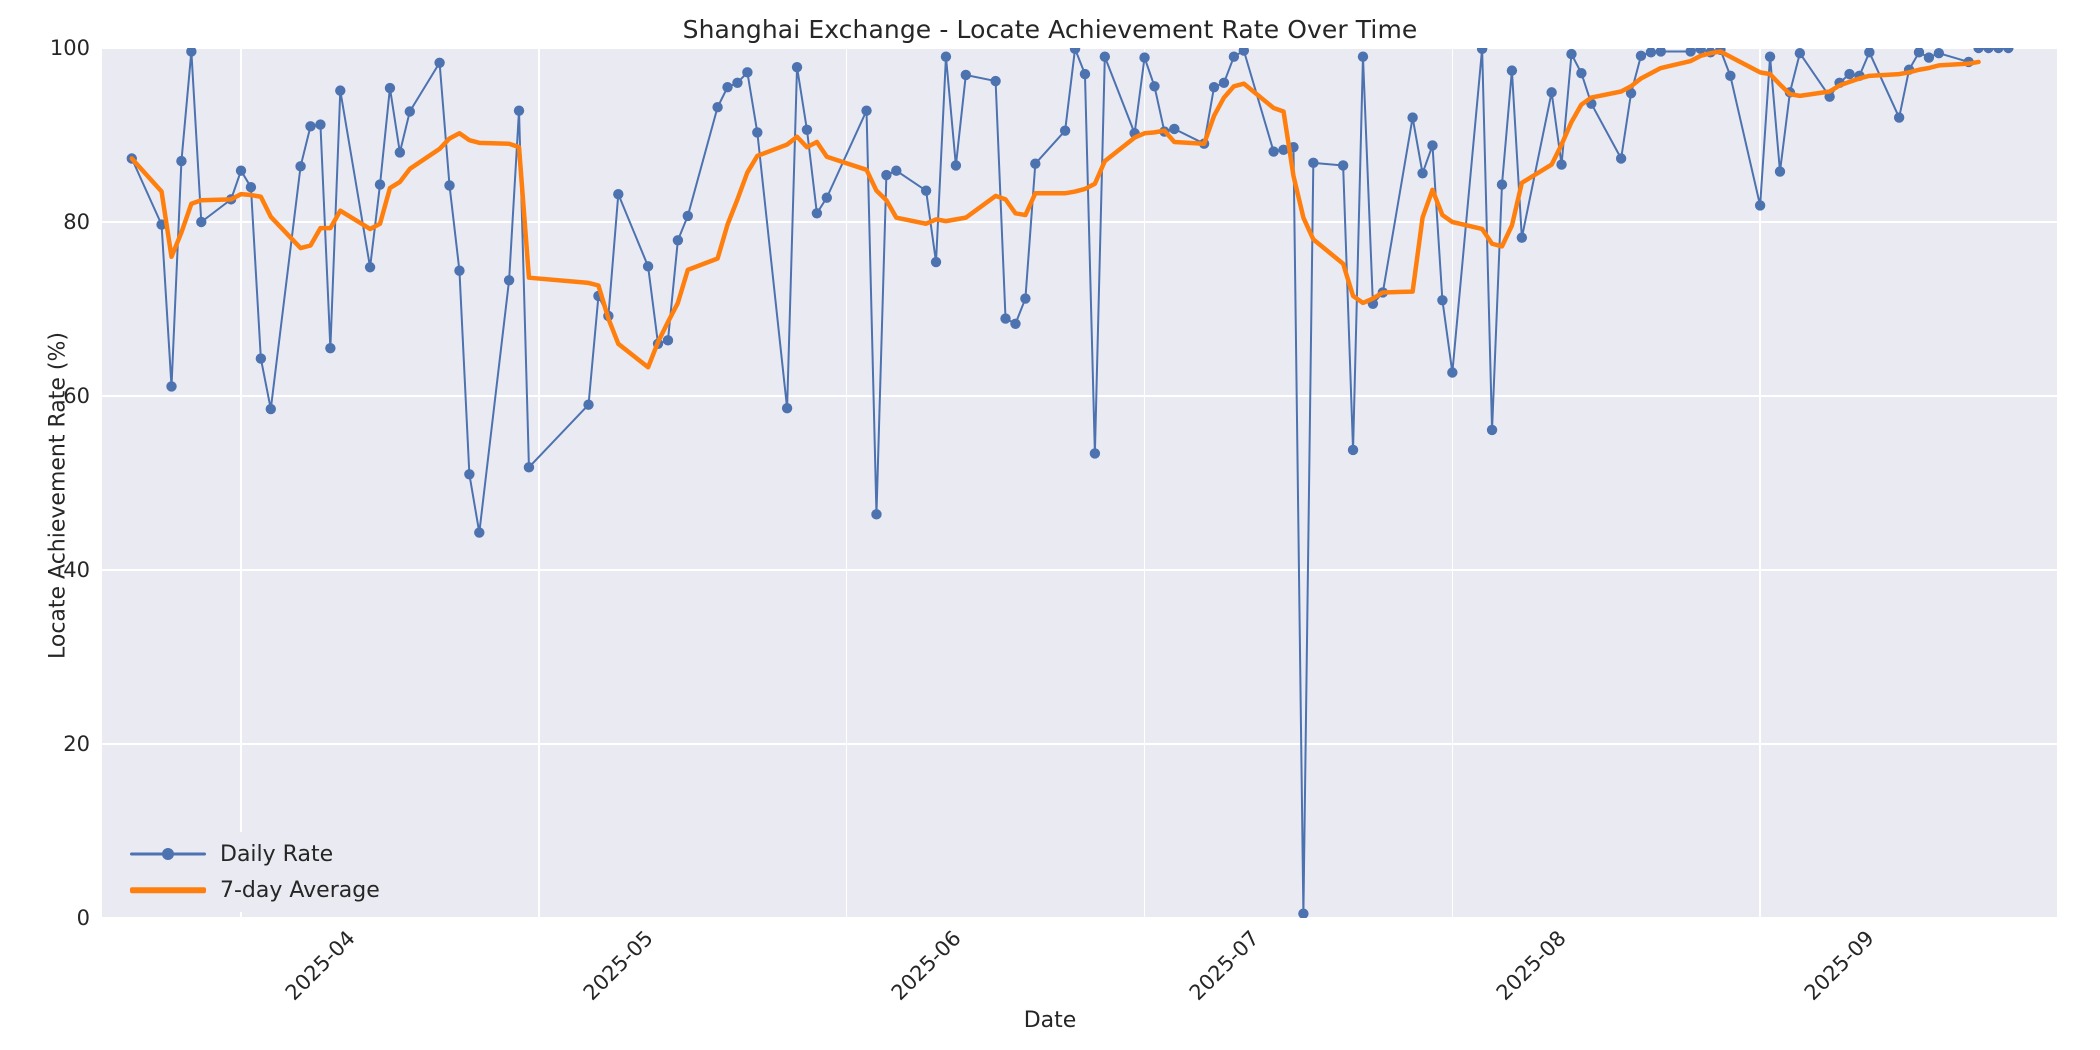  What do you see at coordinates (320, 966) in the screenshot?
I see `x-axis-tick-label: 2025-04` at bounding box center [320, 966].